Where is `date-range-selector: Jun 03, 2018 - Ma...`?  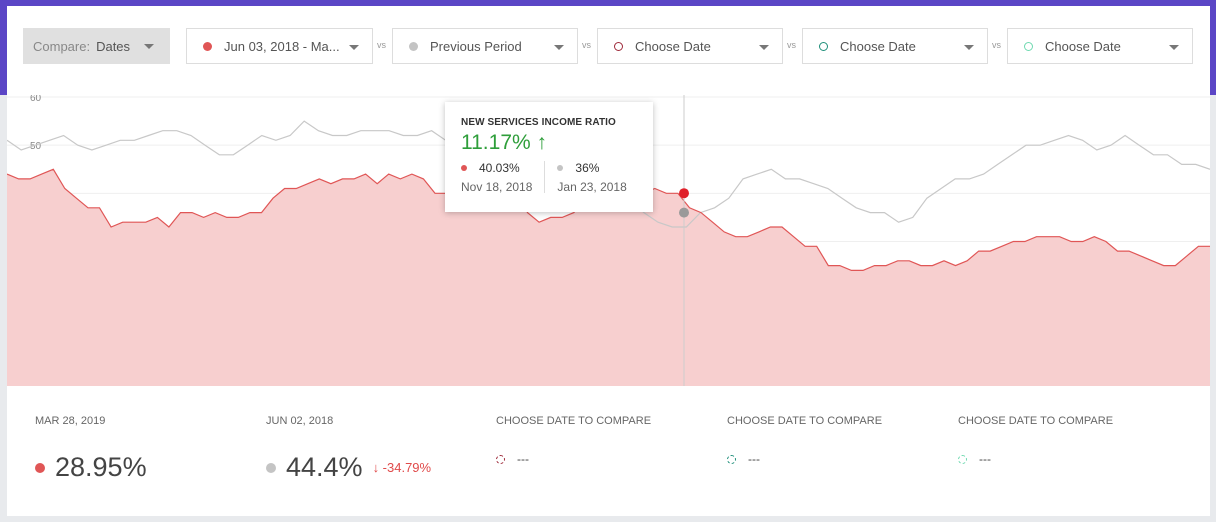
date-range-selector: Jun 03, 2018 - Ma... is located at coordinates (279, 46).